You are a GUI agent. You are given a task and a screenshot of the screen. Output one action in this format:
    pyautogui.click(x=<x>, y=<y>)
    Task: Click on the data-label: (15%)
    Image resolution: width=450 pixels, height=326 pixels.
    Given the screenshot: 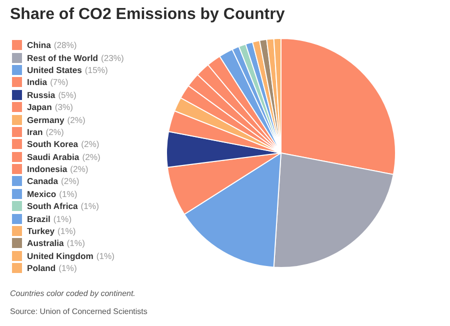 What is the action you would take?
    pyautogui.click(x=96, y=69)
    